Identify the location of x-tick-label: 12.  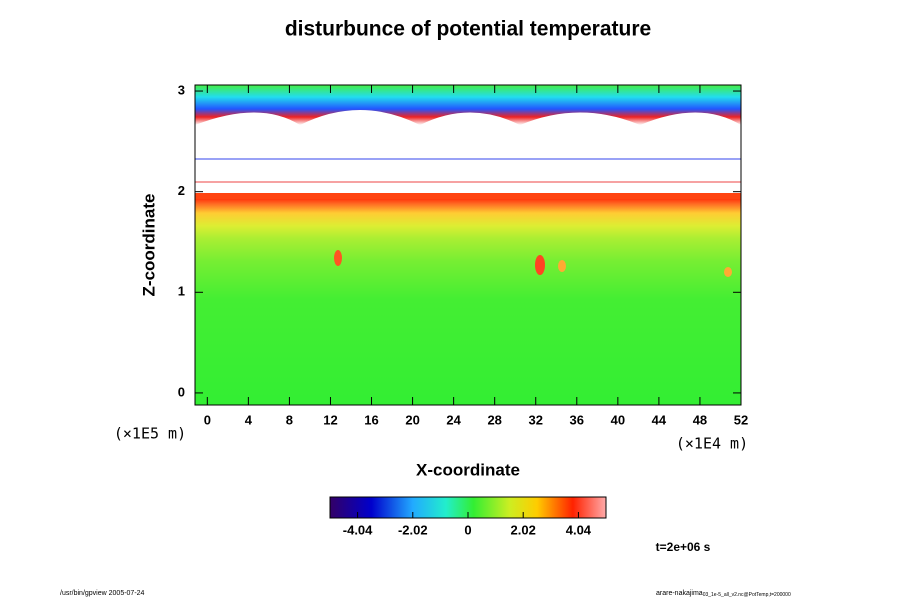
(330, 419).